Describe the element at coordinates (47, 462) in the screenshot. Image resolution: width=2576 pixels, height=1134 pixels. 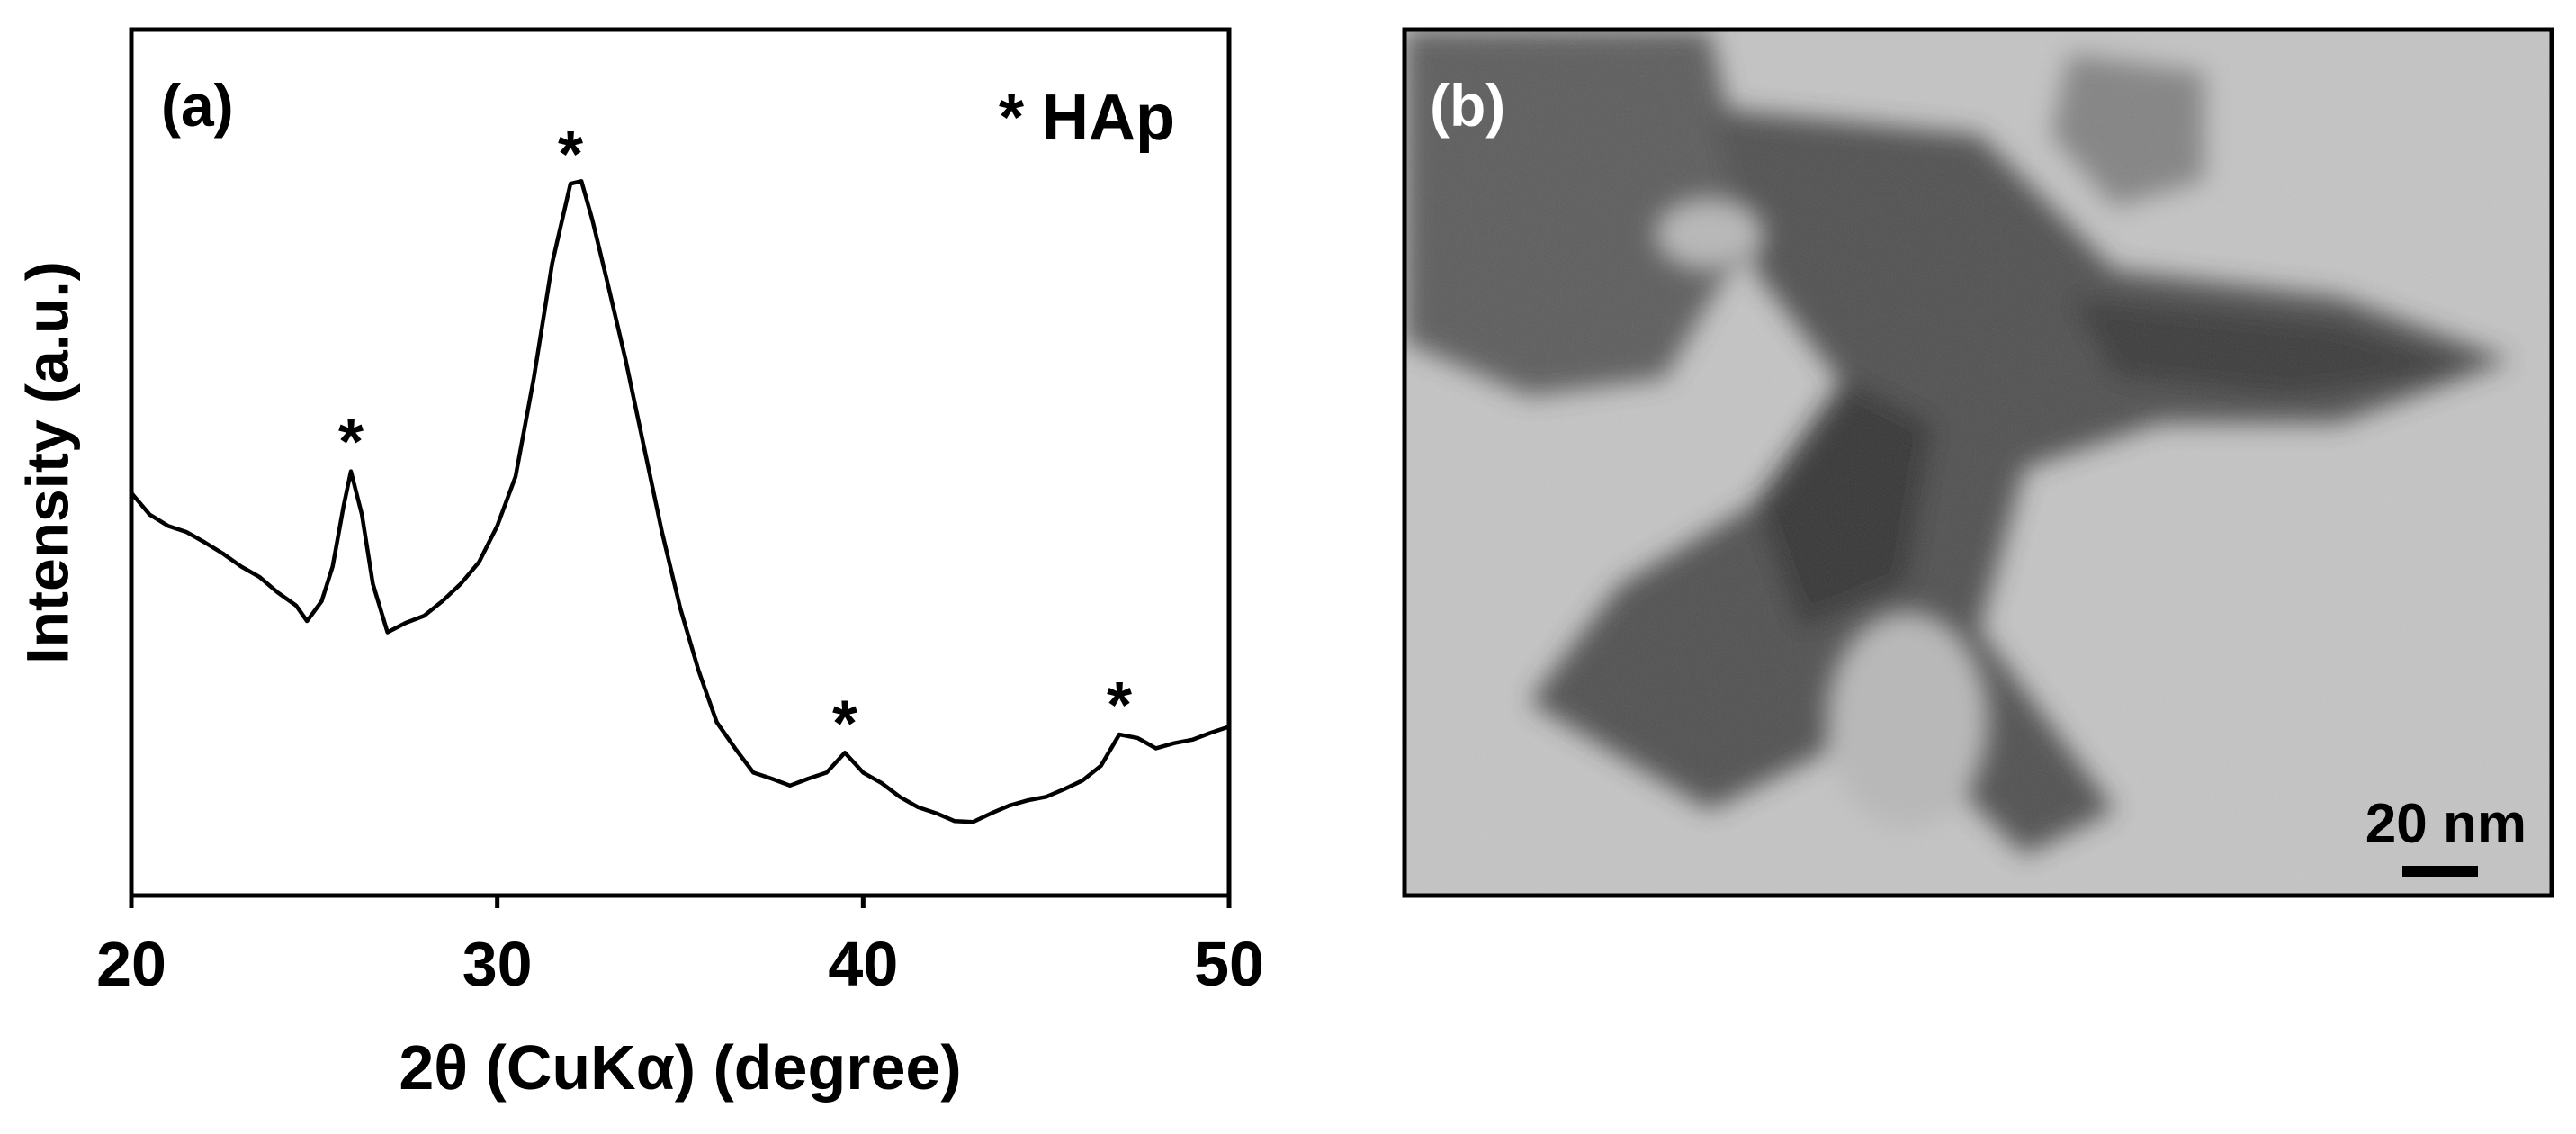
I see `y-axis-label: Intensity (a.u.)` at that location.